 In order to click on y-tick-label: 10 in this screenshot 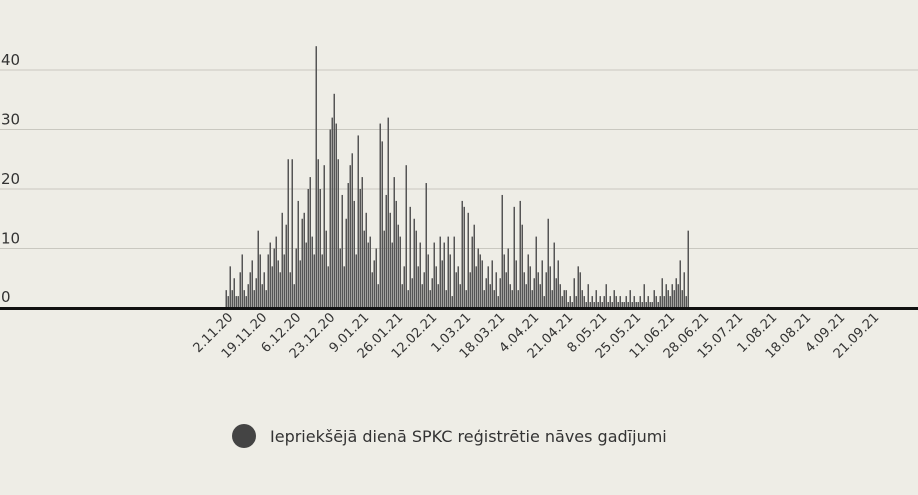, I will do `click(10, 239)`.